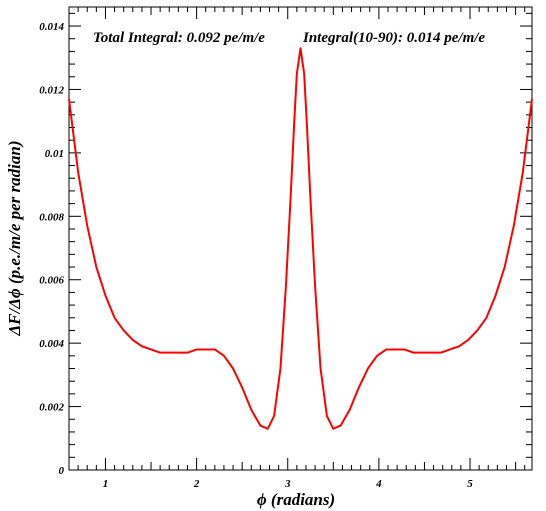 Image resolution: width=546 pixels, height=511 pixels. I want to click on y-tick-label: 0.014, so click(51, 27).